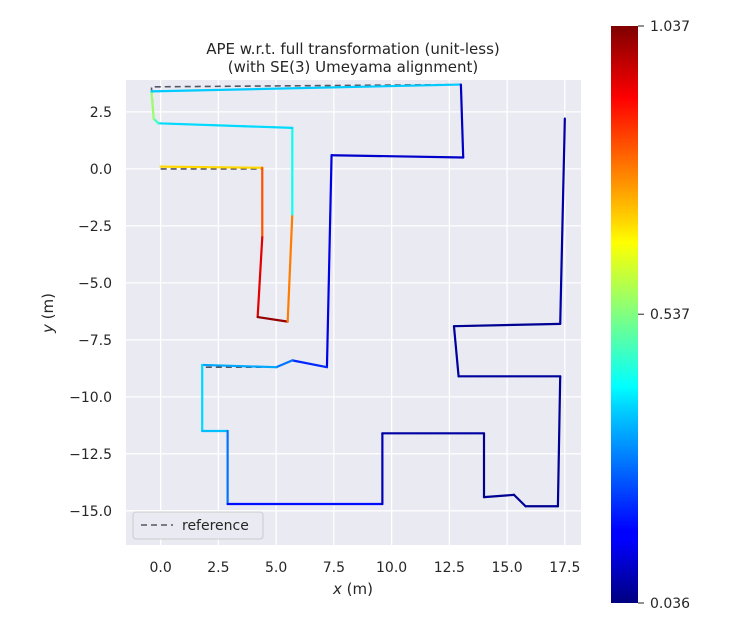 Image resolution: width=730 pixels, height=633 pixels. Describe the element at coordinates (101, 113) in the screenshot. I see `y-tick-label: 2.5` at that location.